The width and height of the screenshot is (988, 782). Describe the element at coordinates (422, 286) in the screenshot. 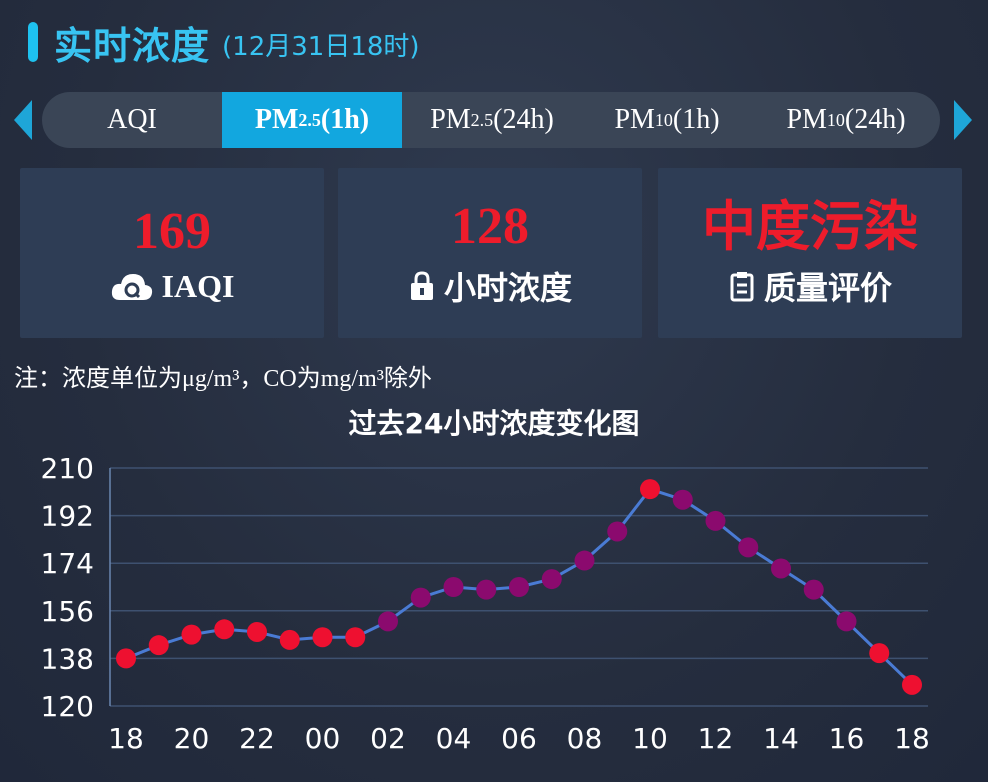

I see `lock-icon` at that location.